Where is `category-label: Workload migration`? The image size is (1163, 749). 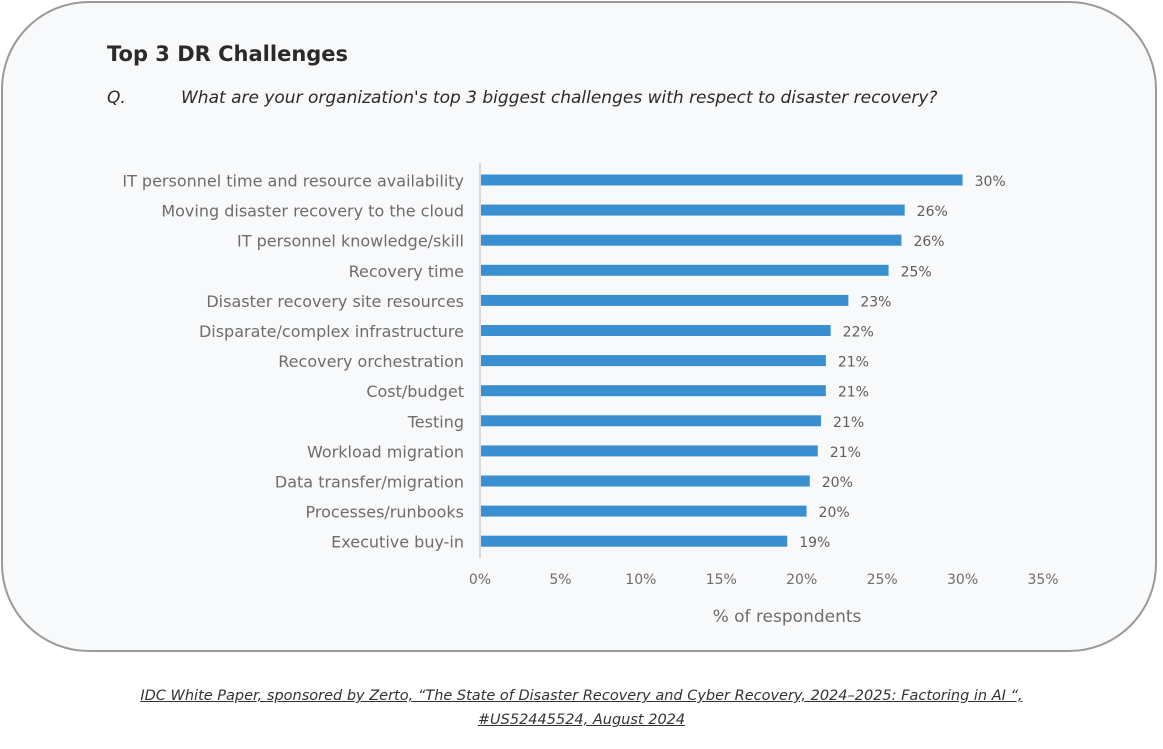 category-label: Workload migration is located at coordinates (385, 451).